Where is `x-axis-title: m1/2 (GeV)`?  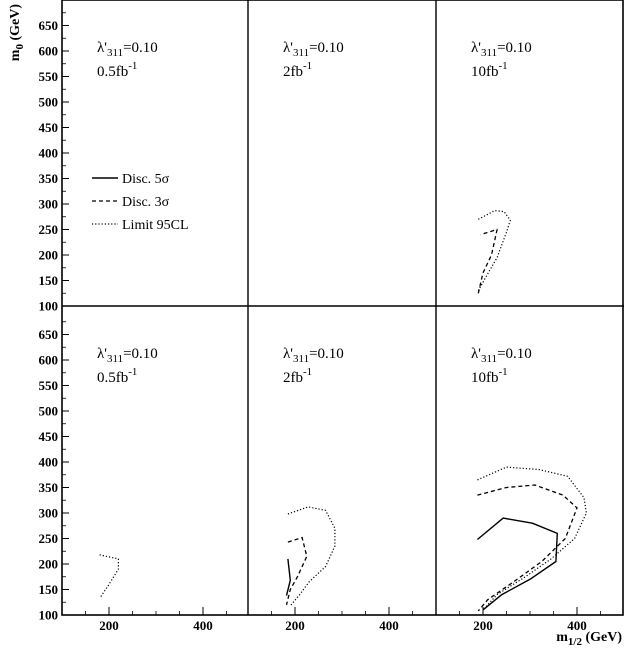 x-axis-title: m1/2 (GeV) is located at coordinates (589, 639).